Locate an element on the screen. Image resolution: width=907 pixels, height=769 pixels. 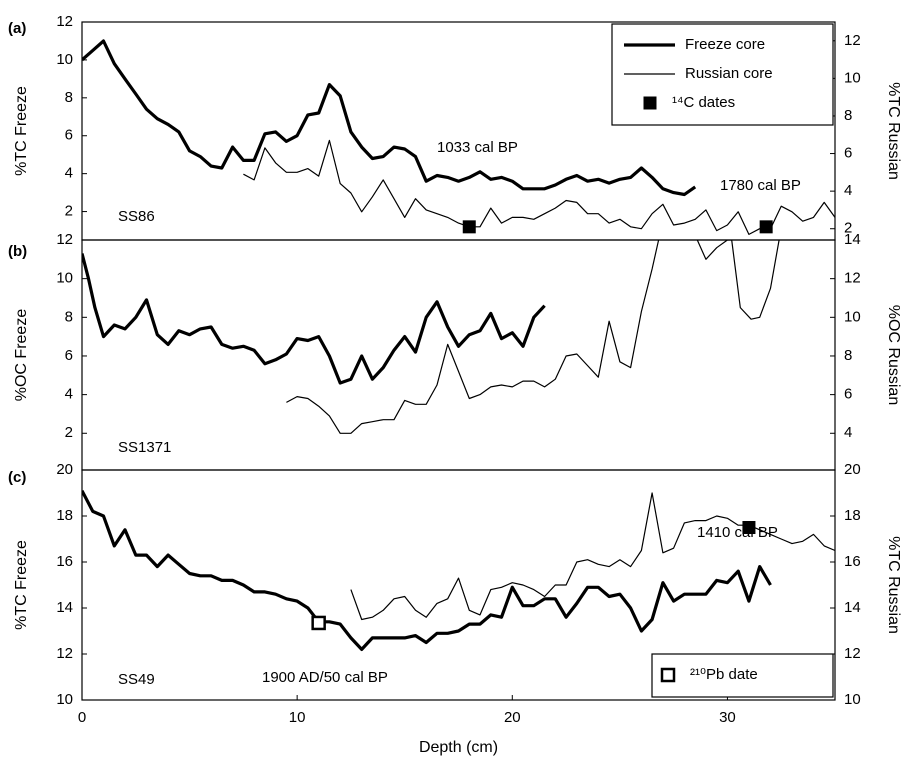
x-tick-label: 0 is located at coordinates (82, 717).